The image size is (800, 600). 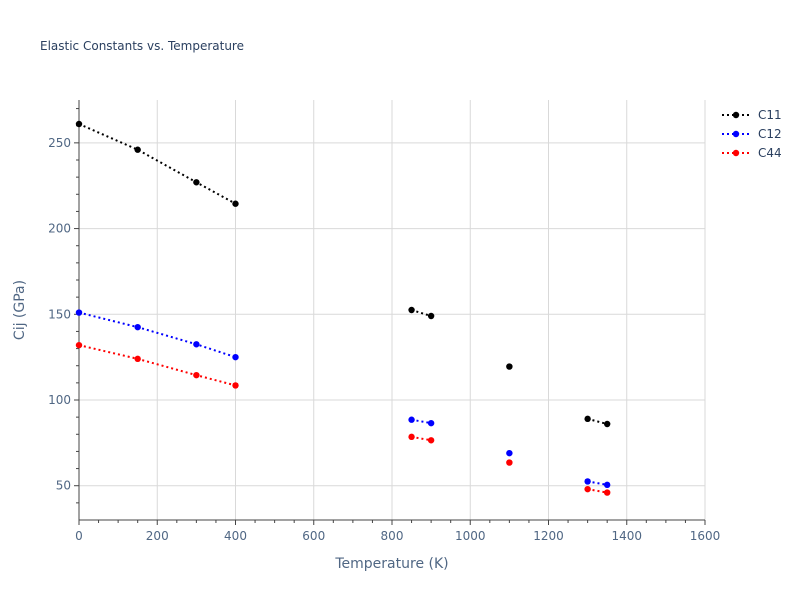 I want to click on legend-item-c12: C12, so click(x=752, y=134).